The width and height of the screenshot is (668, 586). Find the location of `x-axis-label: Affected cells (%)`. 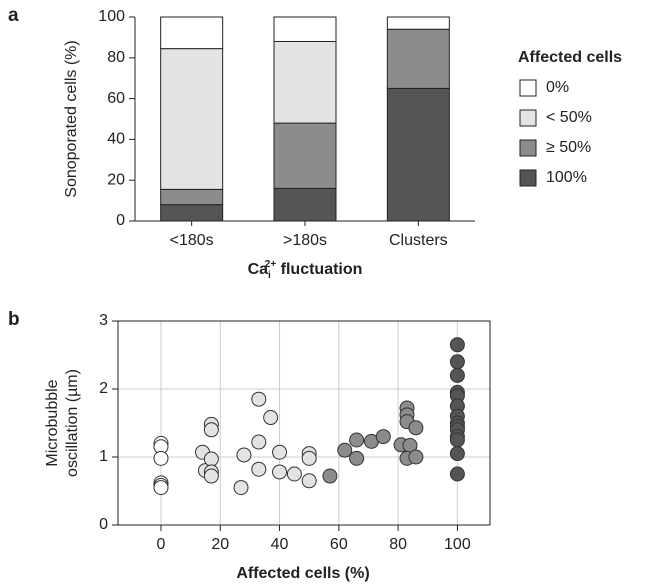

x-axis-label: Affected cells (%) is located at coordinates (302, 573).